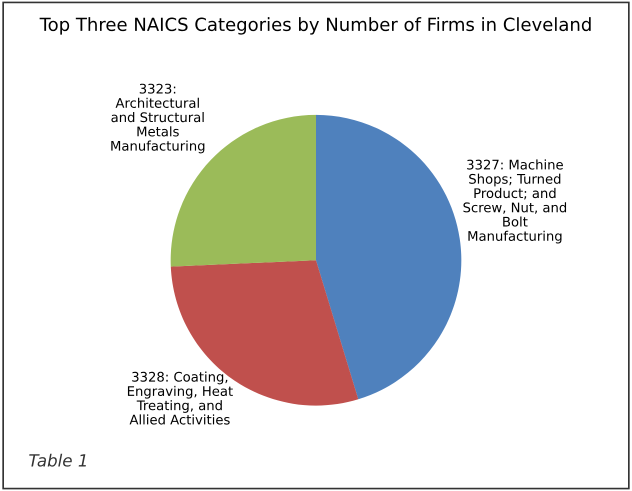 The width and height of the screenshot is (632, 491). I want to click on slice-label: 3328: Coating, Engraving, Heat Treating, and Allied Activities, so click(180, 398).